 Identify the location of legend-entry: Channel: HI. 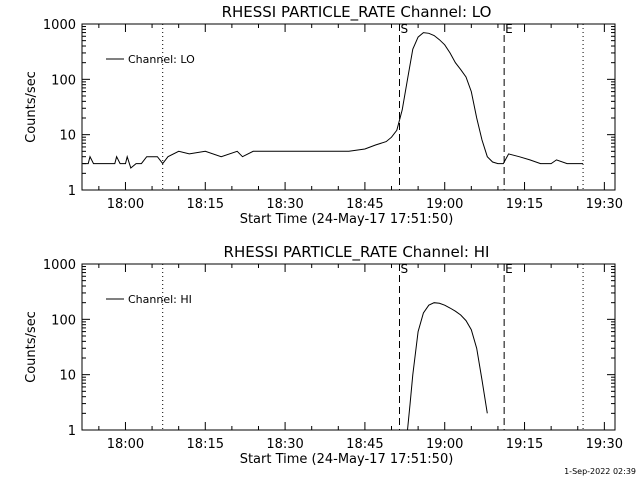
(160, 299).